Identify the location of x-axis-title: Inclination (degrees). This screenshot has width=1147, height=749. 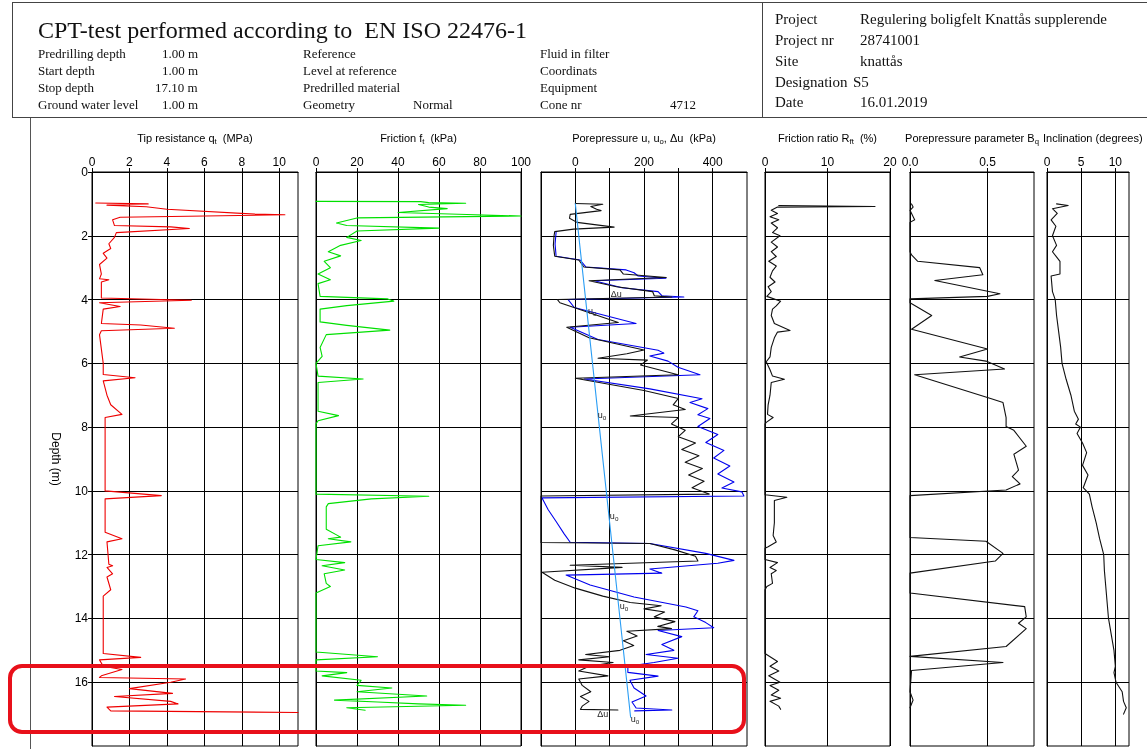
(1092, 138).